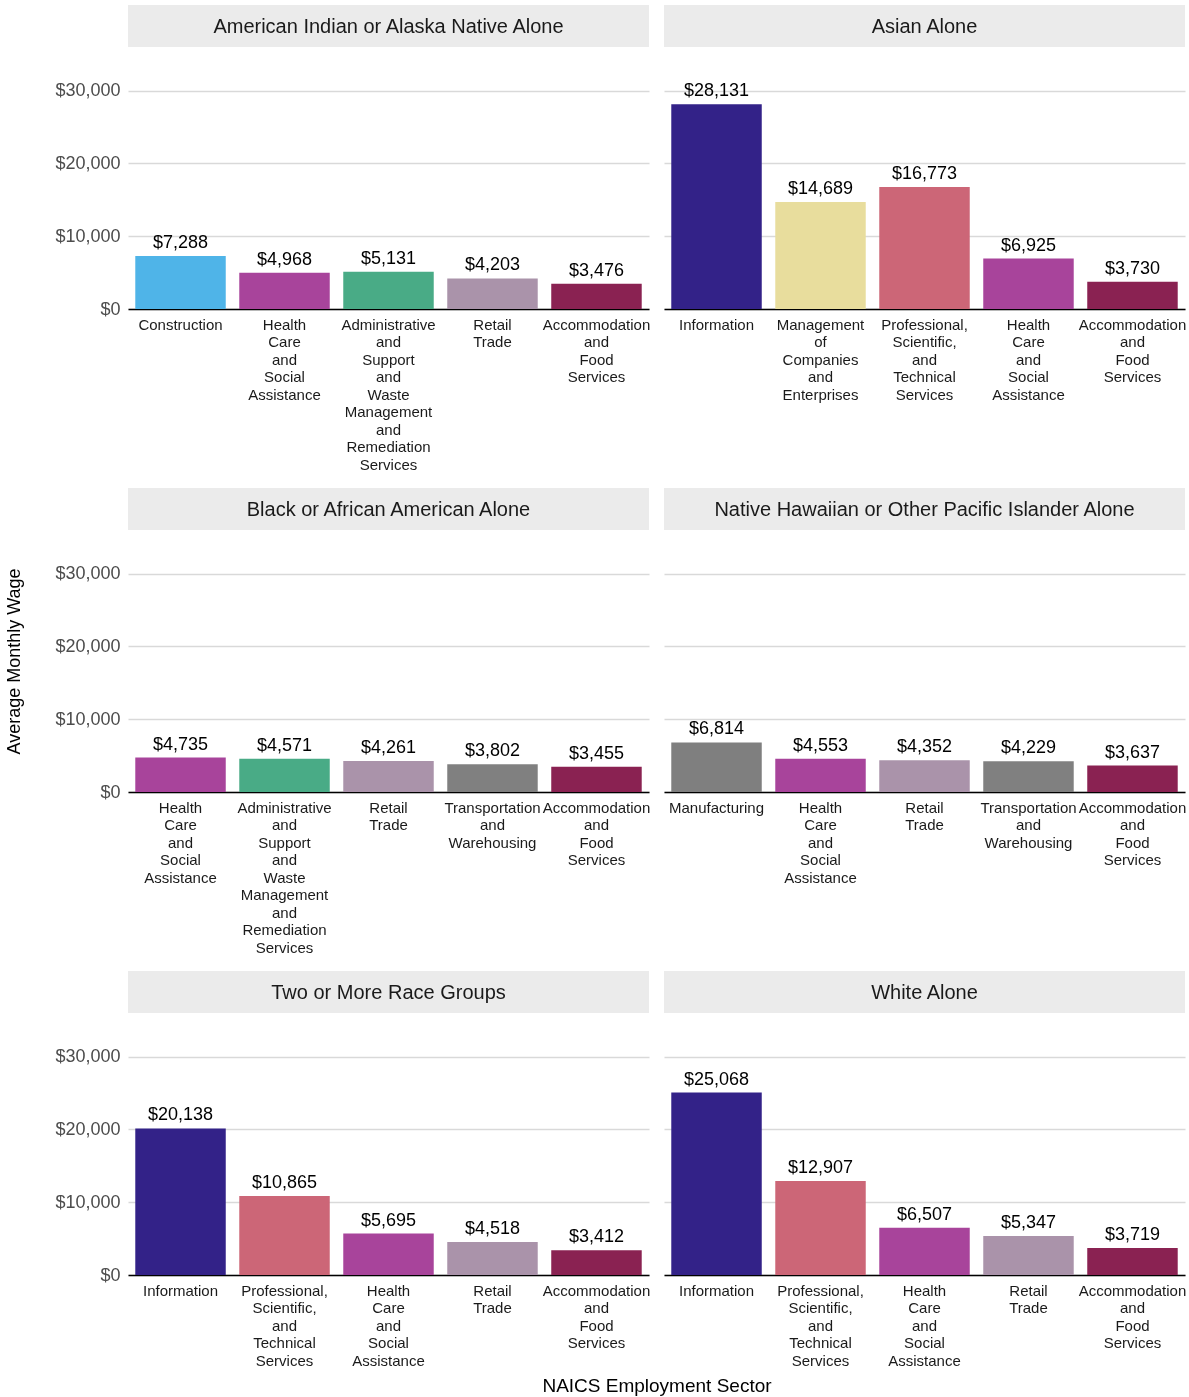 The width and height of the screenshot is (1189, 1397). Describe the element at coordinates (492, 264) in the screenshot. I see `data-label: $4,203` at that location.